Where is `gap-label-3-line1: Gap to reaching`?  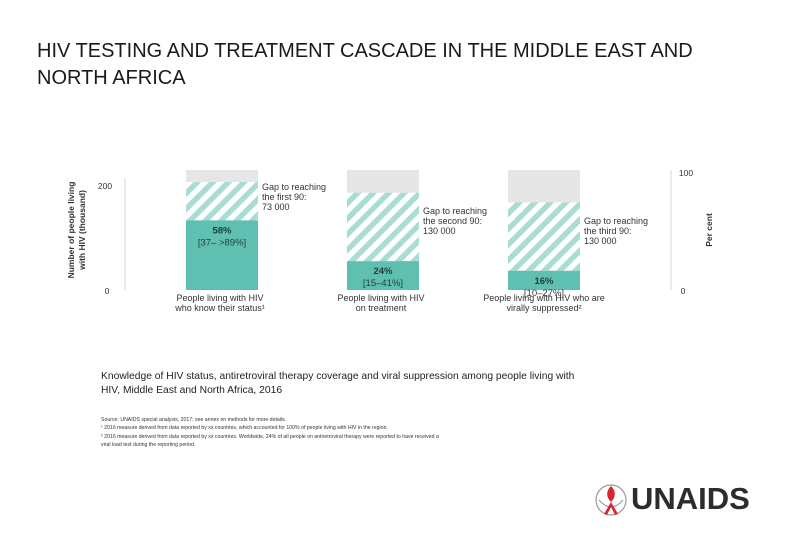
gap-label-3-line1: Gap to reaching is located at coordinates (616, 221).